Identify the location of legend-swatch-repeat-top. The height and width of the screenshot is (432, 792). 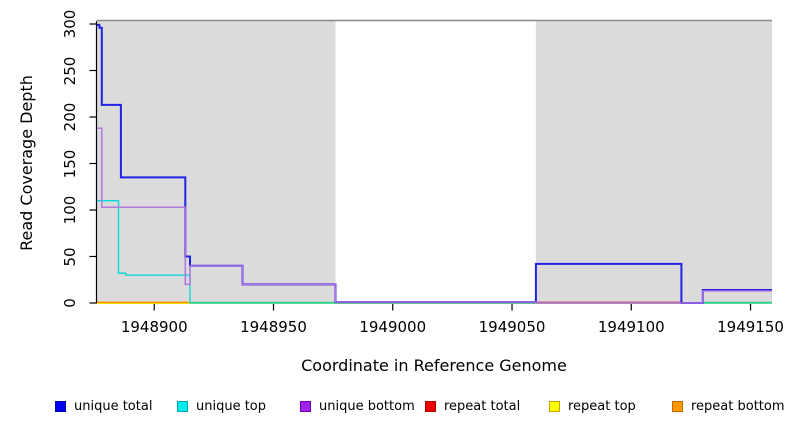
(554, 406).